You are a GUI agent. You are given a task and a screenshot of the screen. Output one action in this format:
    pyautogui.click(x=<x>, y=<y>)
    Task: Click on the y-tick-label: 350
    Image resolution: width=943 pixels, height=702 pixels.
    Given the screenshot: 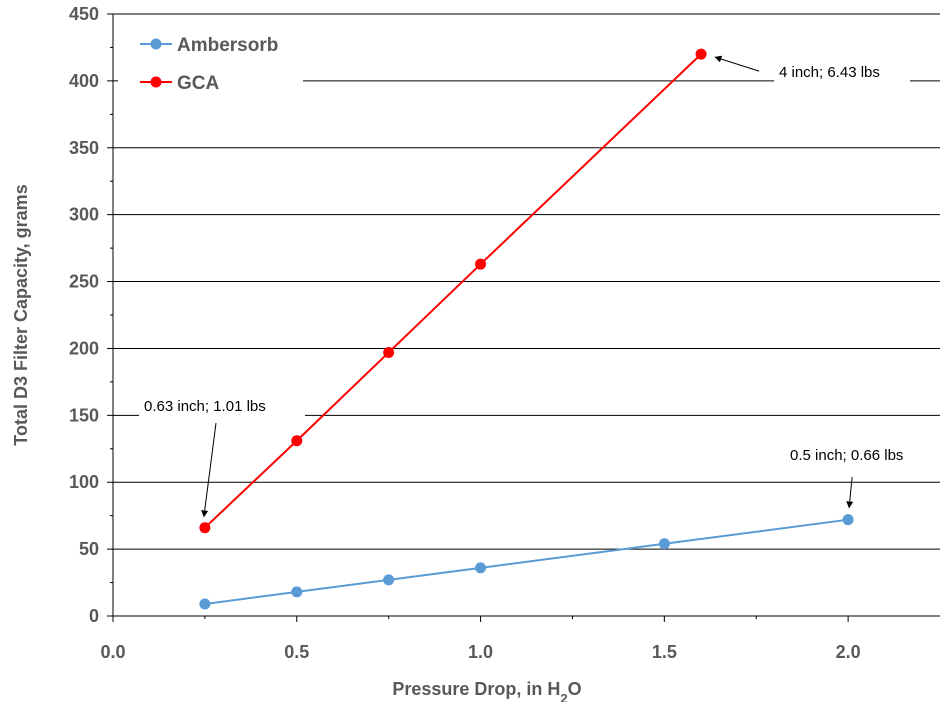 What is the action you would take?
    pyautogui.click(x=84, y=148)
    